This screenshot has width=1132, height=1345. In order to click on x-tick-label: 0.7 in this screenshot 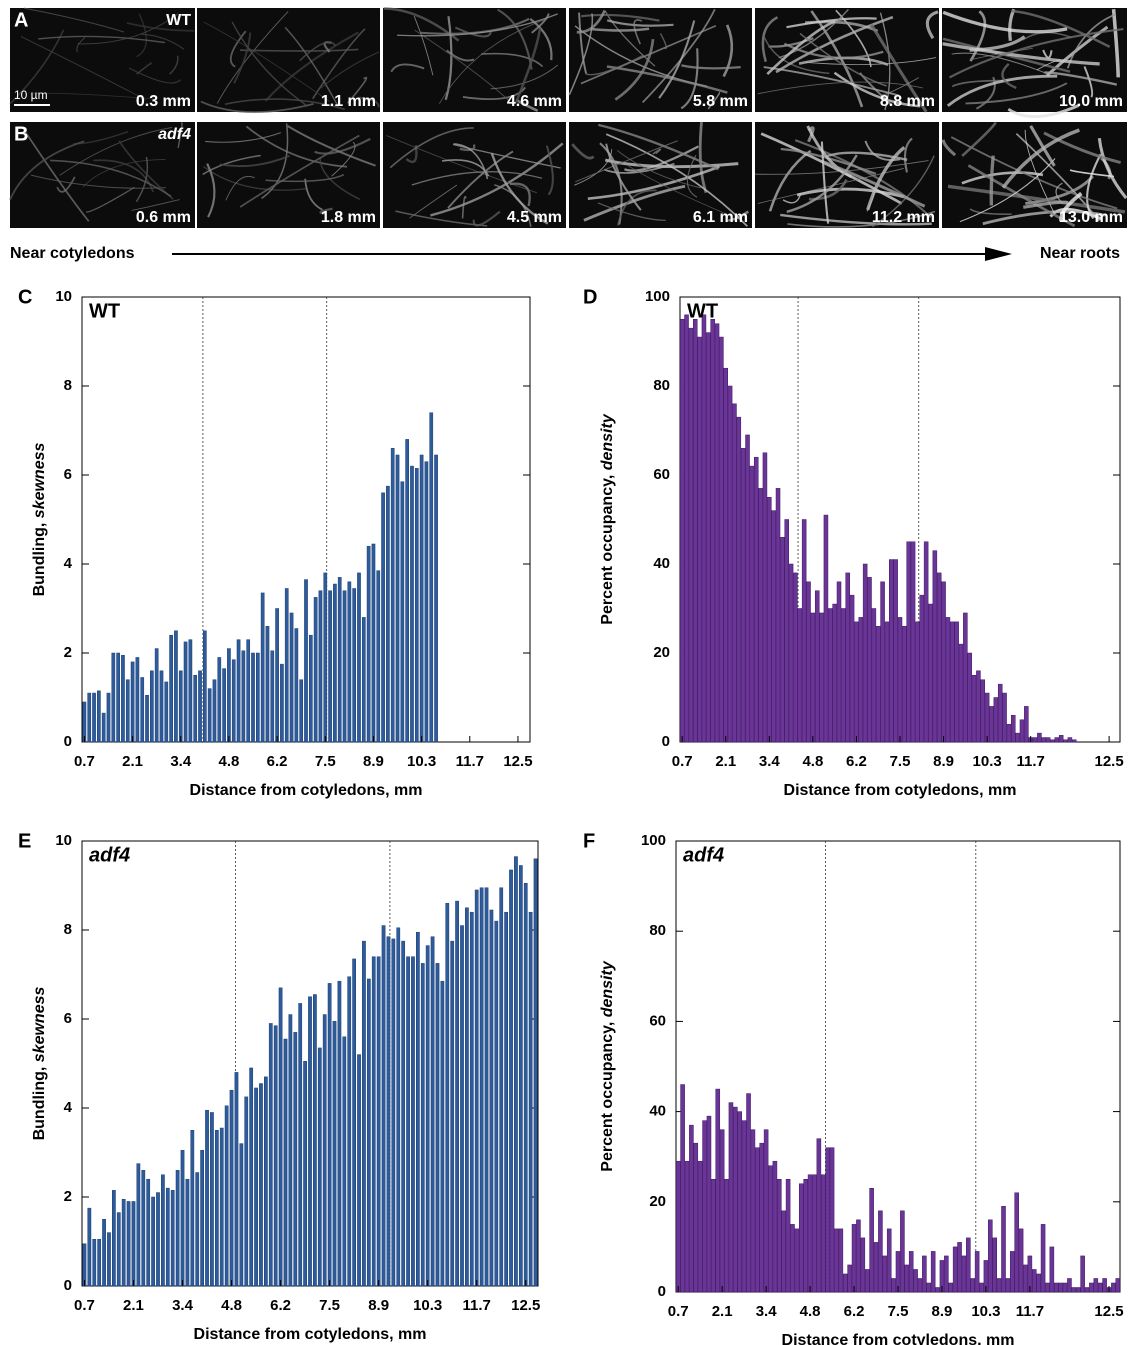, I will do `click(678, 1311)`.